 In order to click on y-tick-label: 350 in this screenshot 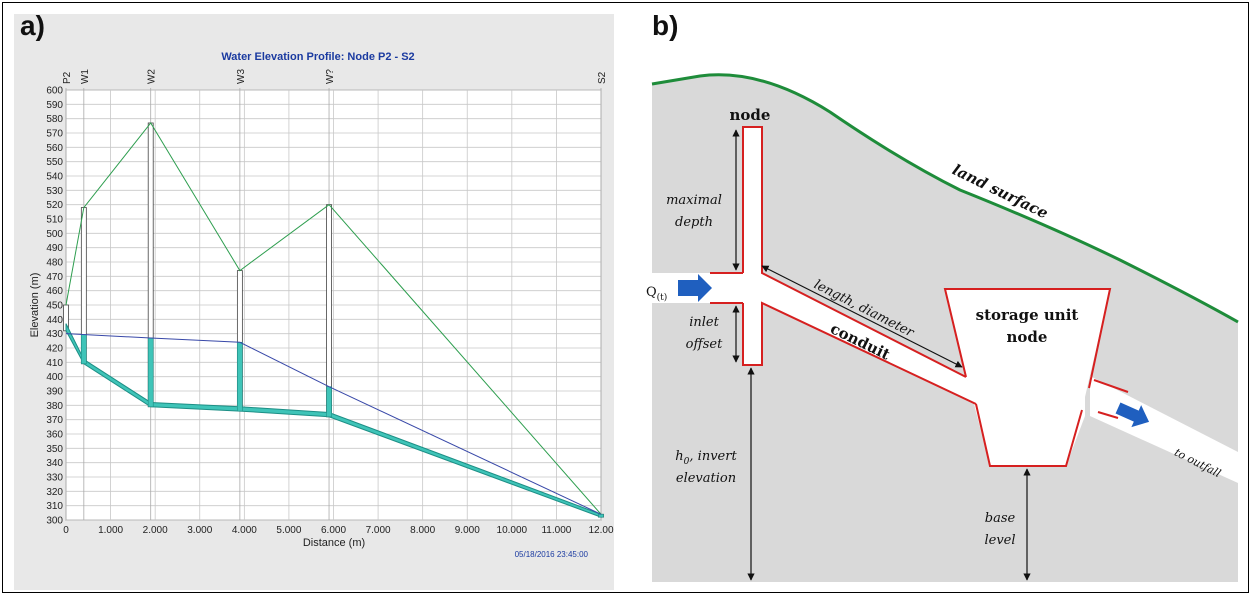, I will do `click(54, 449)`.